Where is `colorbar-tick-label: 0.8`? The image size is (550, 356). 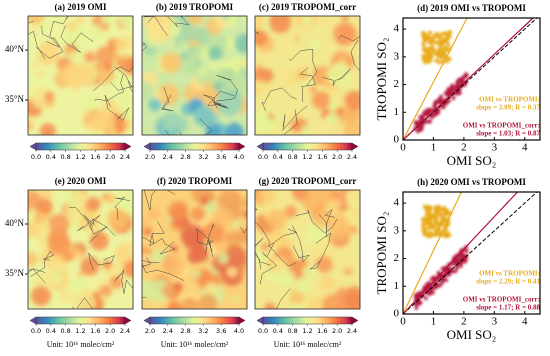 colorbar-tick-label: 0.8 is located at coordinates (65, 157).